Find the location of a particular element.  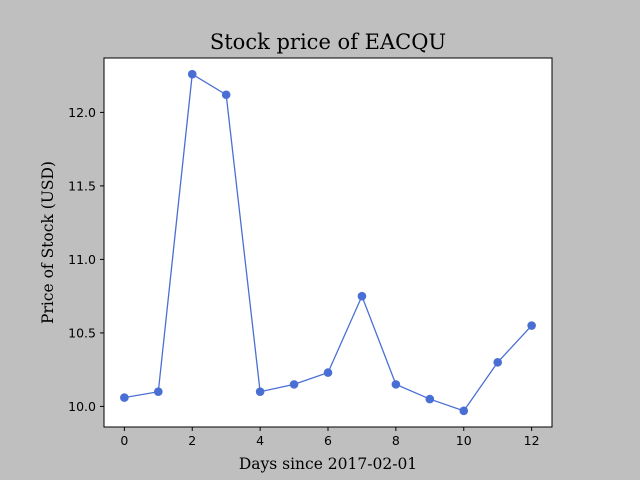

y-tick-label: 10.0 is located at coordinates (82, 406).